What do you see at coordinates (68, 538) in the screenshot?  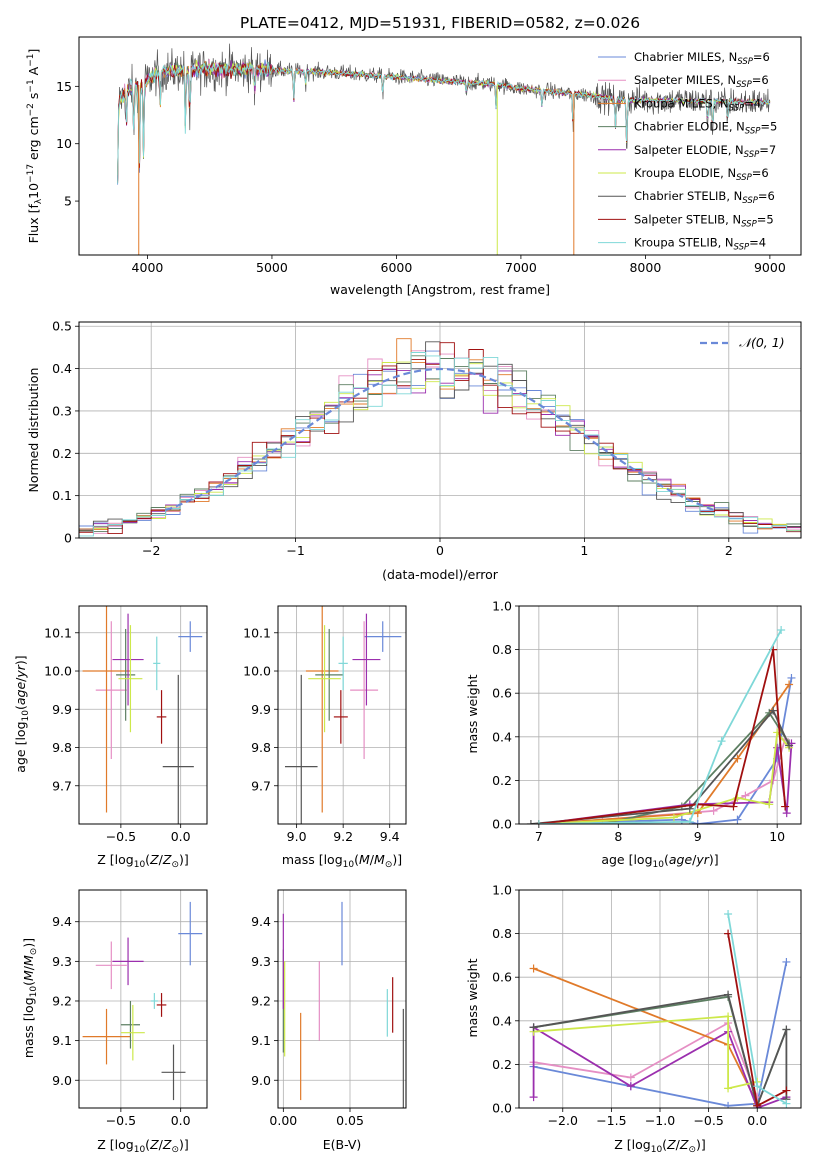 I see `y-tick-label: 0` at bounding box center [68, 538].